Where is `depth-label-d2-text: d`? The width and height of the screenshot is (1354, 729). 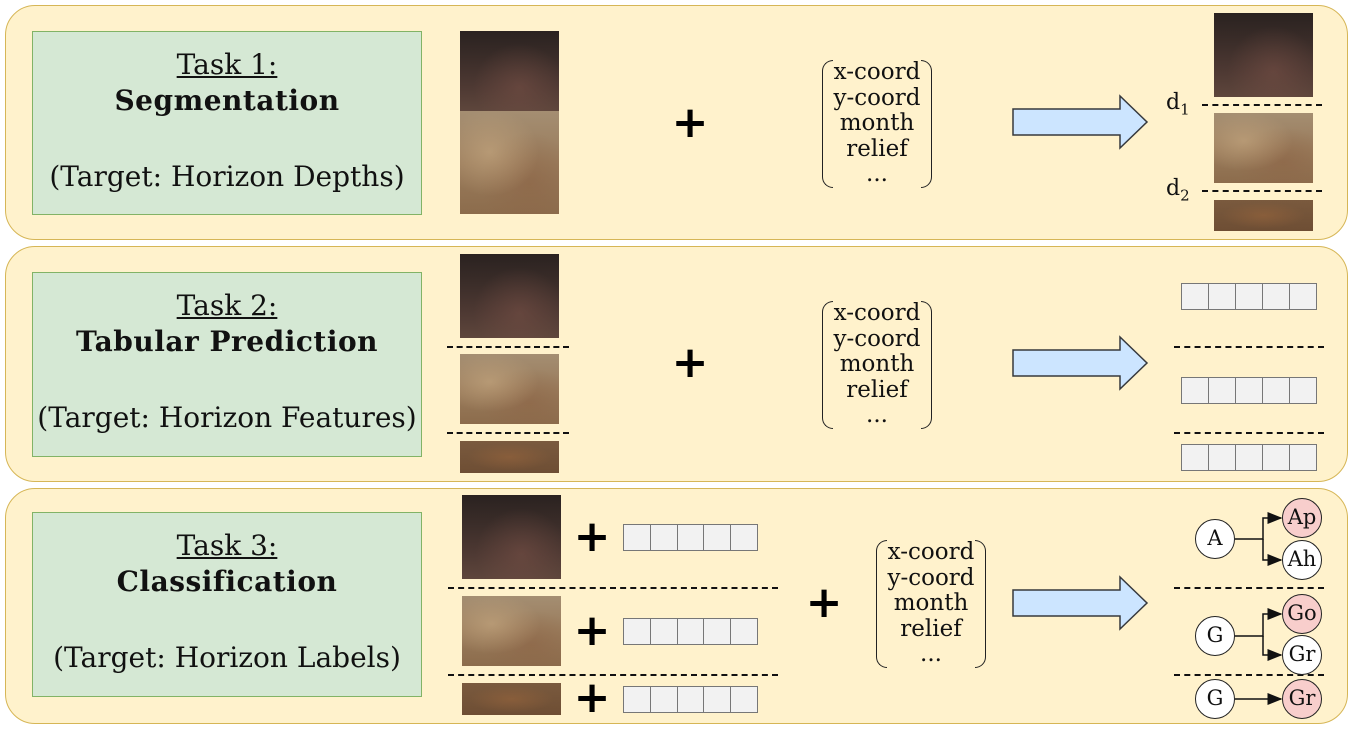
depth-label-d2-text: d is located at coordinates (1173, 188).